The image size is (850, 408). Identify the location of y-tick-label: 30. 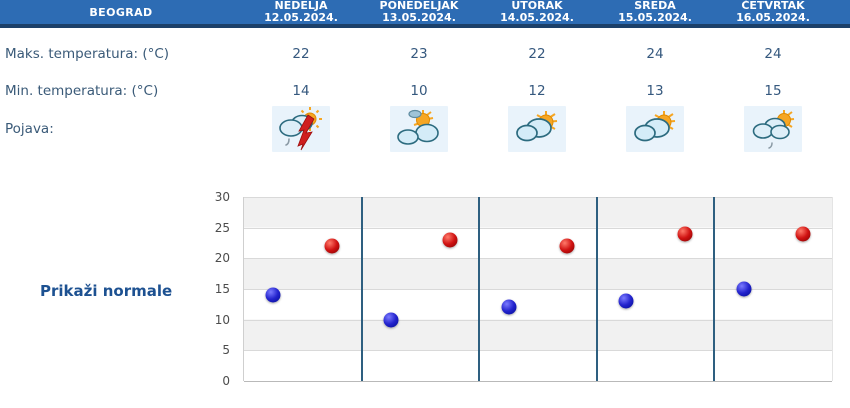
(222, 197).